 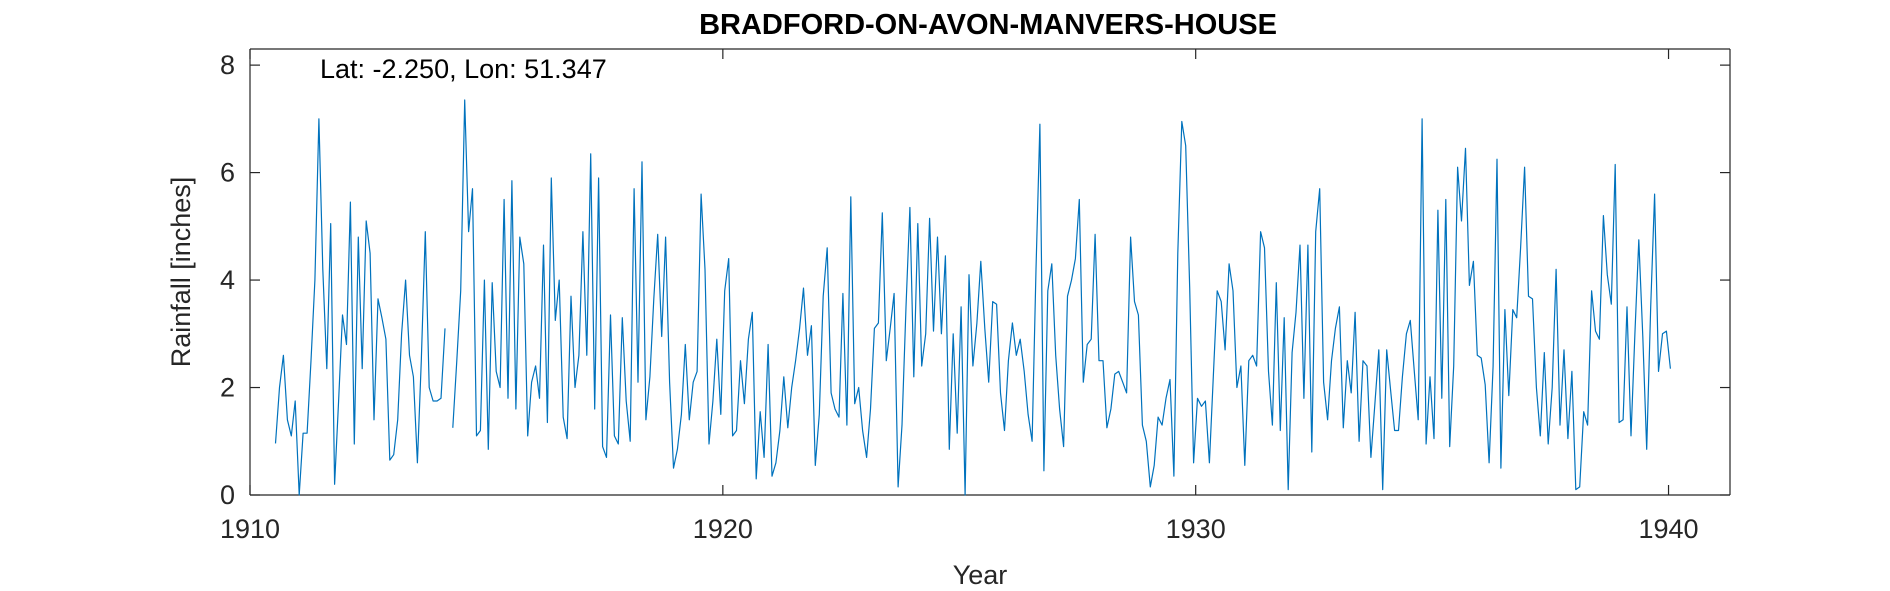 What do you see at coordinates (227, 388) in the screenshot?
I see `y-tick-label: 2` at bounding box center [227, 388].